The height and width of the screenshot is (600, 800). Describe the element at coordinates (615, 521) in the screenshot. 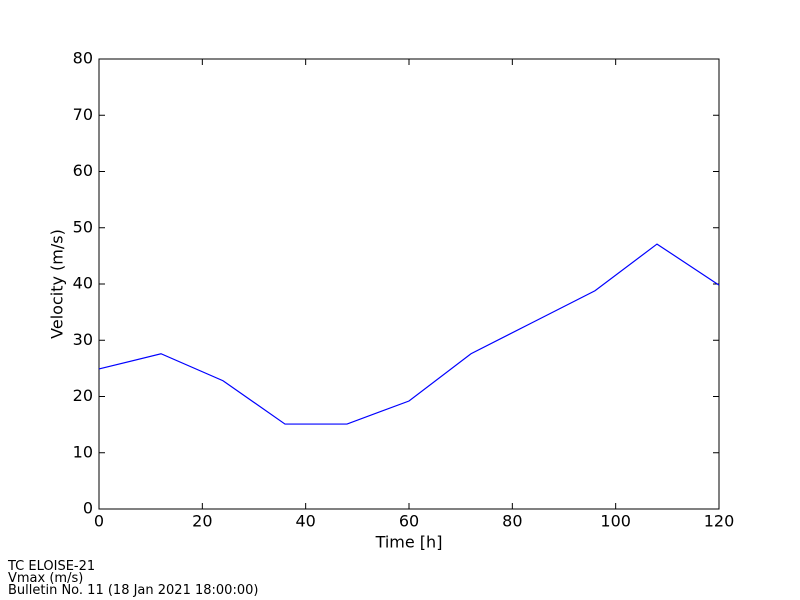

I see `x-tick-label: 100` at that location.